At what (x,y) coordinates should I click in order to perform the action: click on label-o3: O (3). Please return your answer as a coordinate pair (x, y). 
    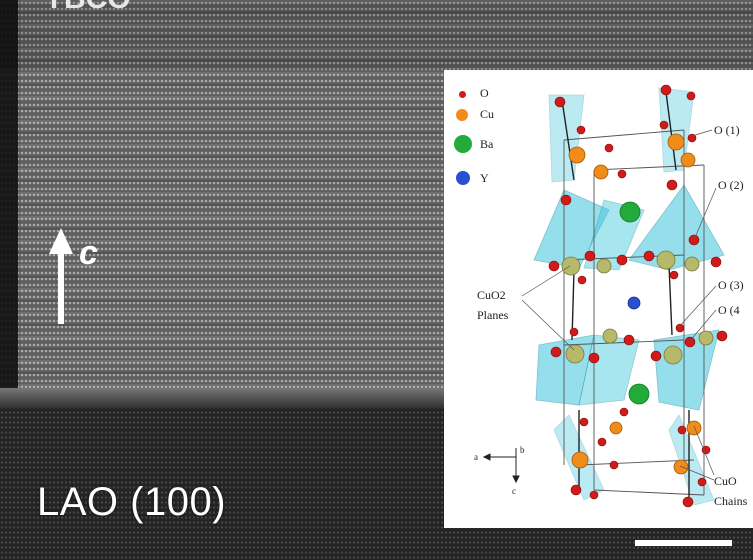
    Looking at the image, I should click on (731, 285).